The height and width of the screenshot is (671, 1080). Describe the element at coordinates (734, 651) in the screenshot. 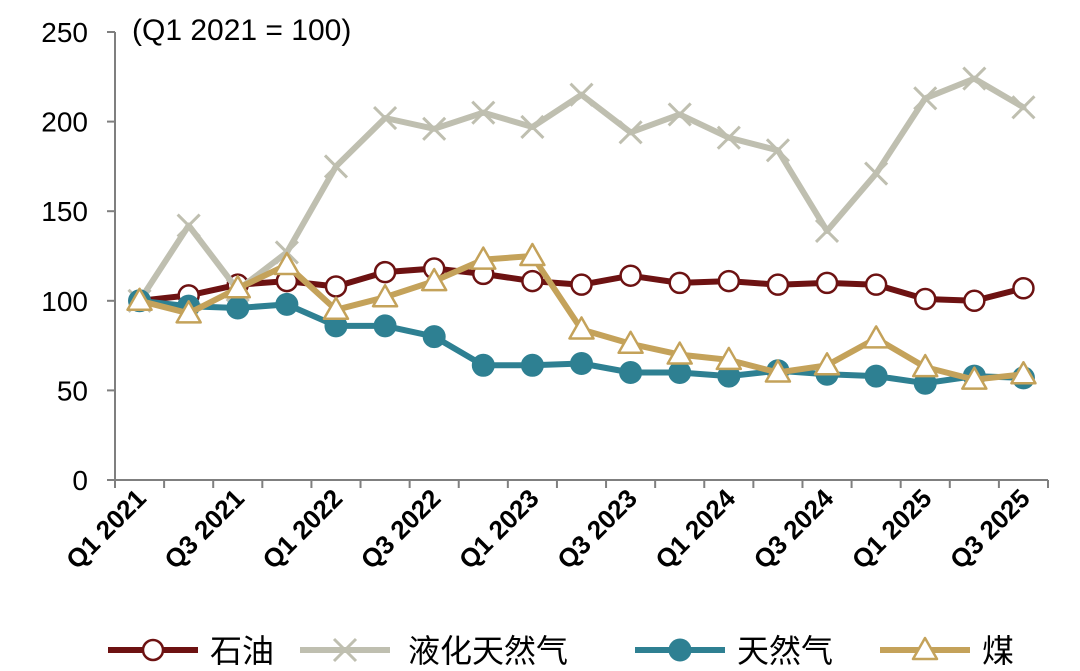

I see `legend-item: 天然气` at that location.